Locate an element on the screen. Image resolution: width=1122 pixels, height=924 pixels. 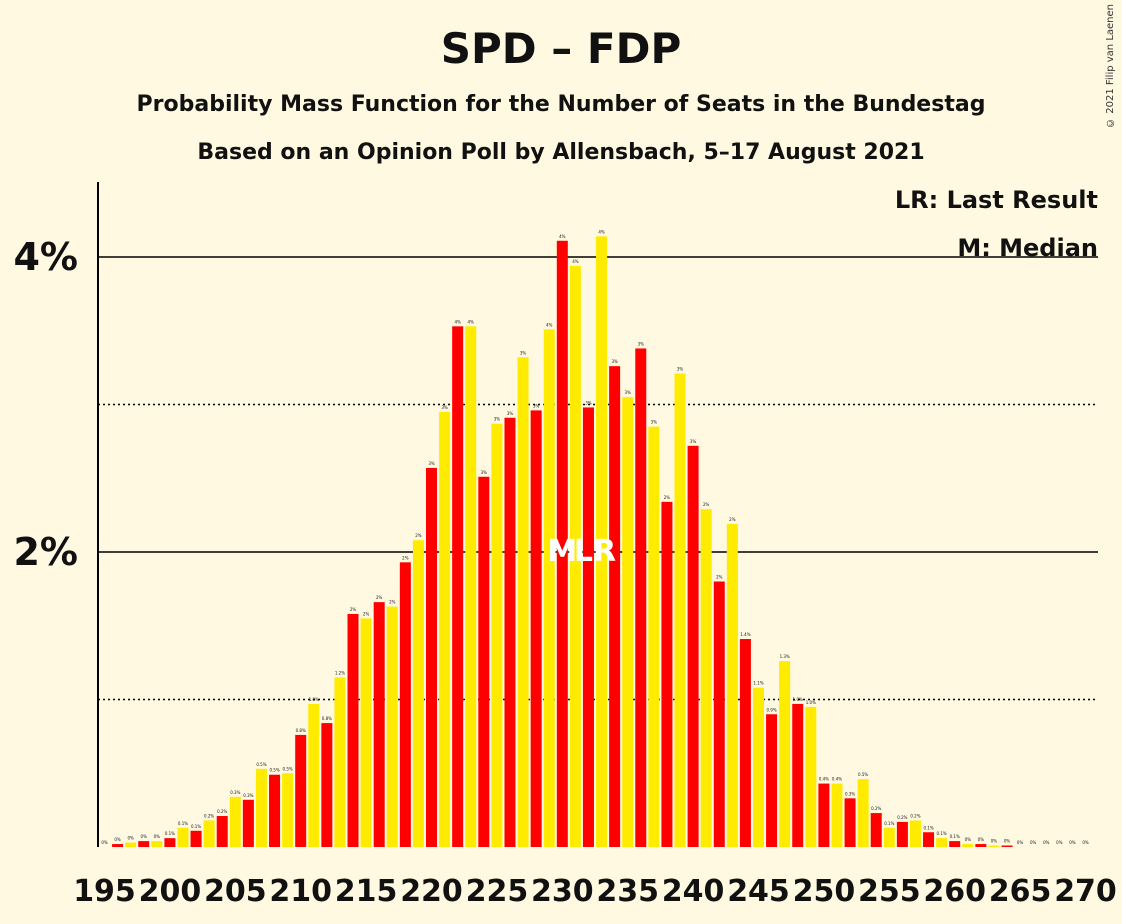
bar-label-195: 0% is located at coordinates (104, 842).